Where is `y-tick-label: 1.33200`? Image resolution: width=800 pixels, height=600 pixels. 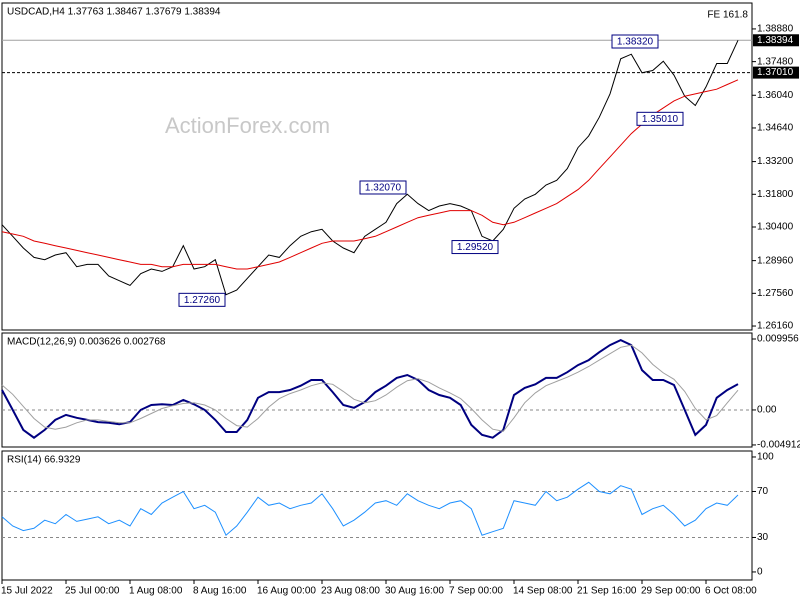 y-tick-label: 1.33200 is located at coordinates (775, 161).